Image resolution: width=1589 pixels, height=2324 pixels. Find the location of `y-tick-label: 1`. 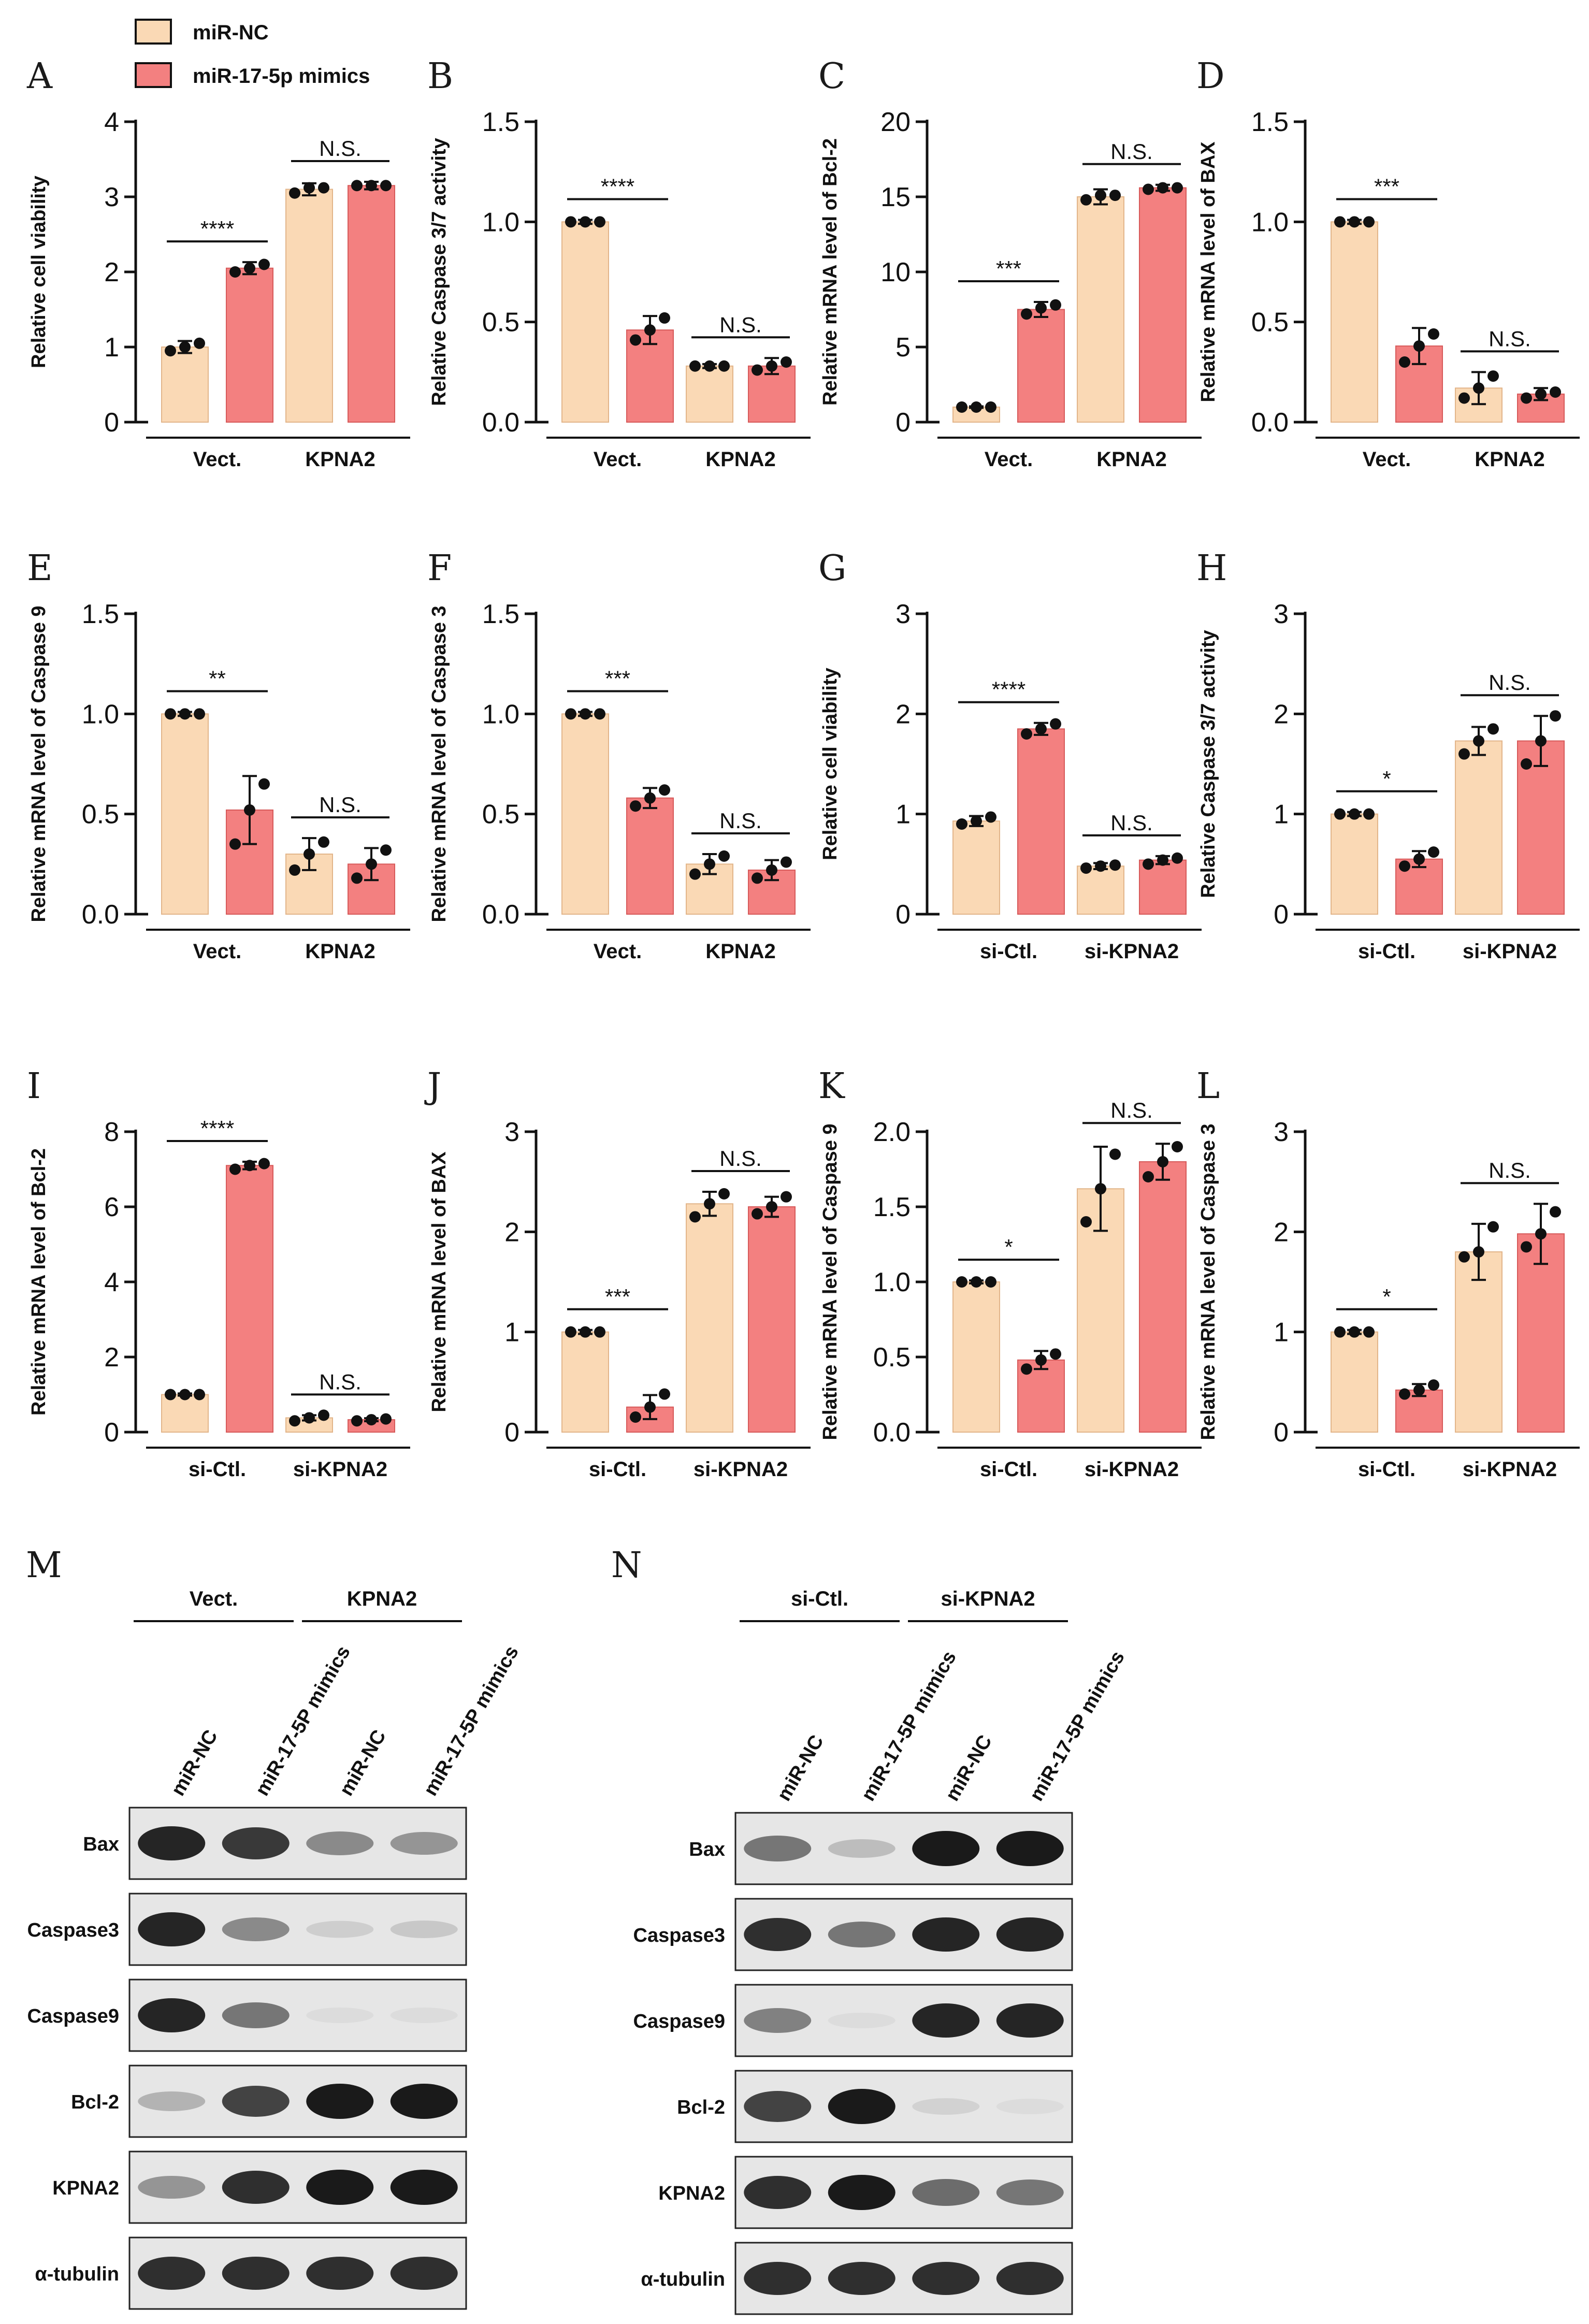

y-tick-label: 1 is located at coordinates (1281, 1333).